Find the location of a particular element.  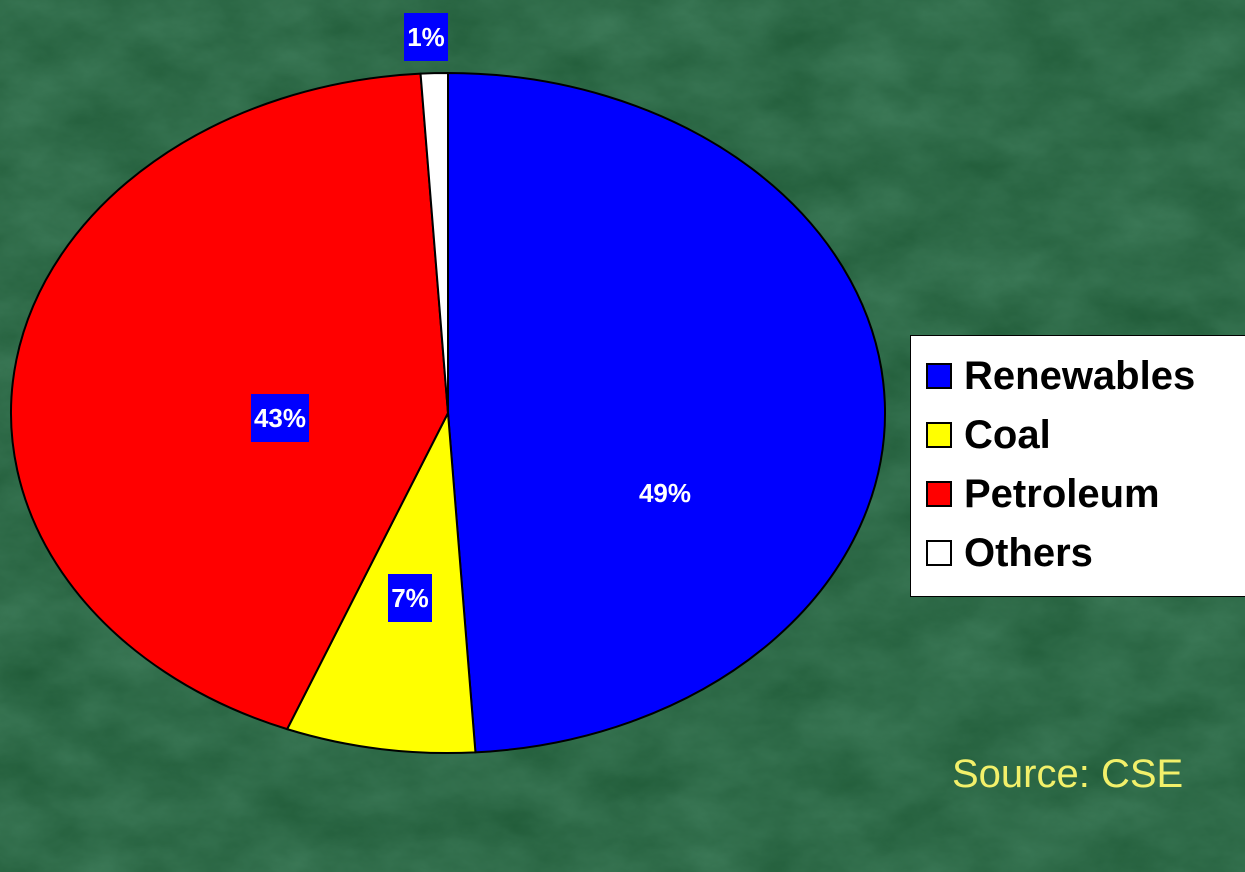

legend-label-renewables: Renewables is located at coordinates (1080, 375).